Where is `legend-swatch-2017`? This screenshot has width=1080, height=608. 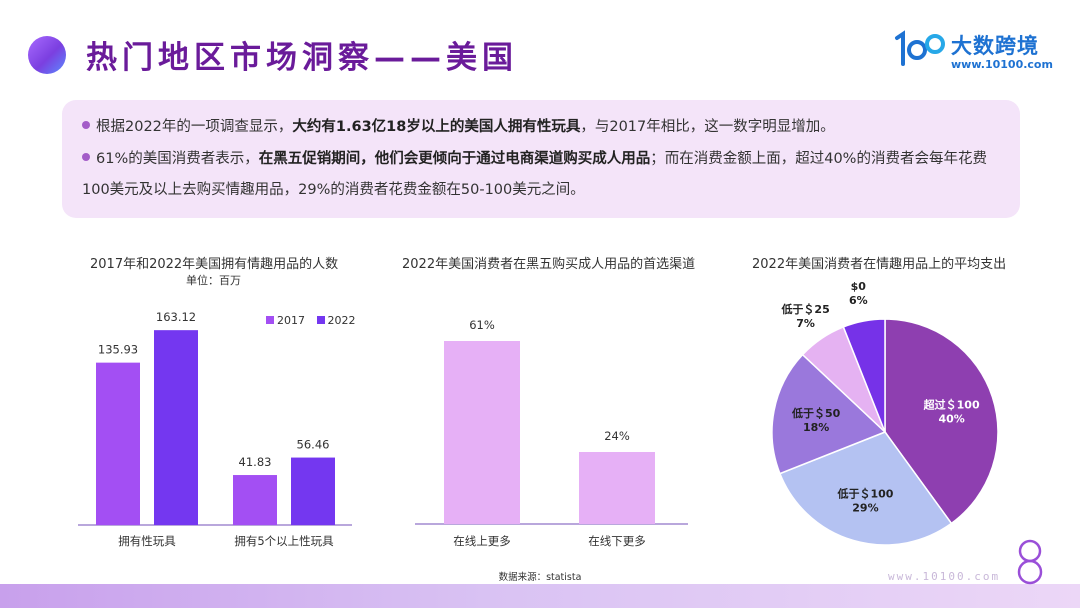 legend-swatch-2017 is located at coordinates (270, 320).